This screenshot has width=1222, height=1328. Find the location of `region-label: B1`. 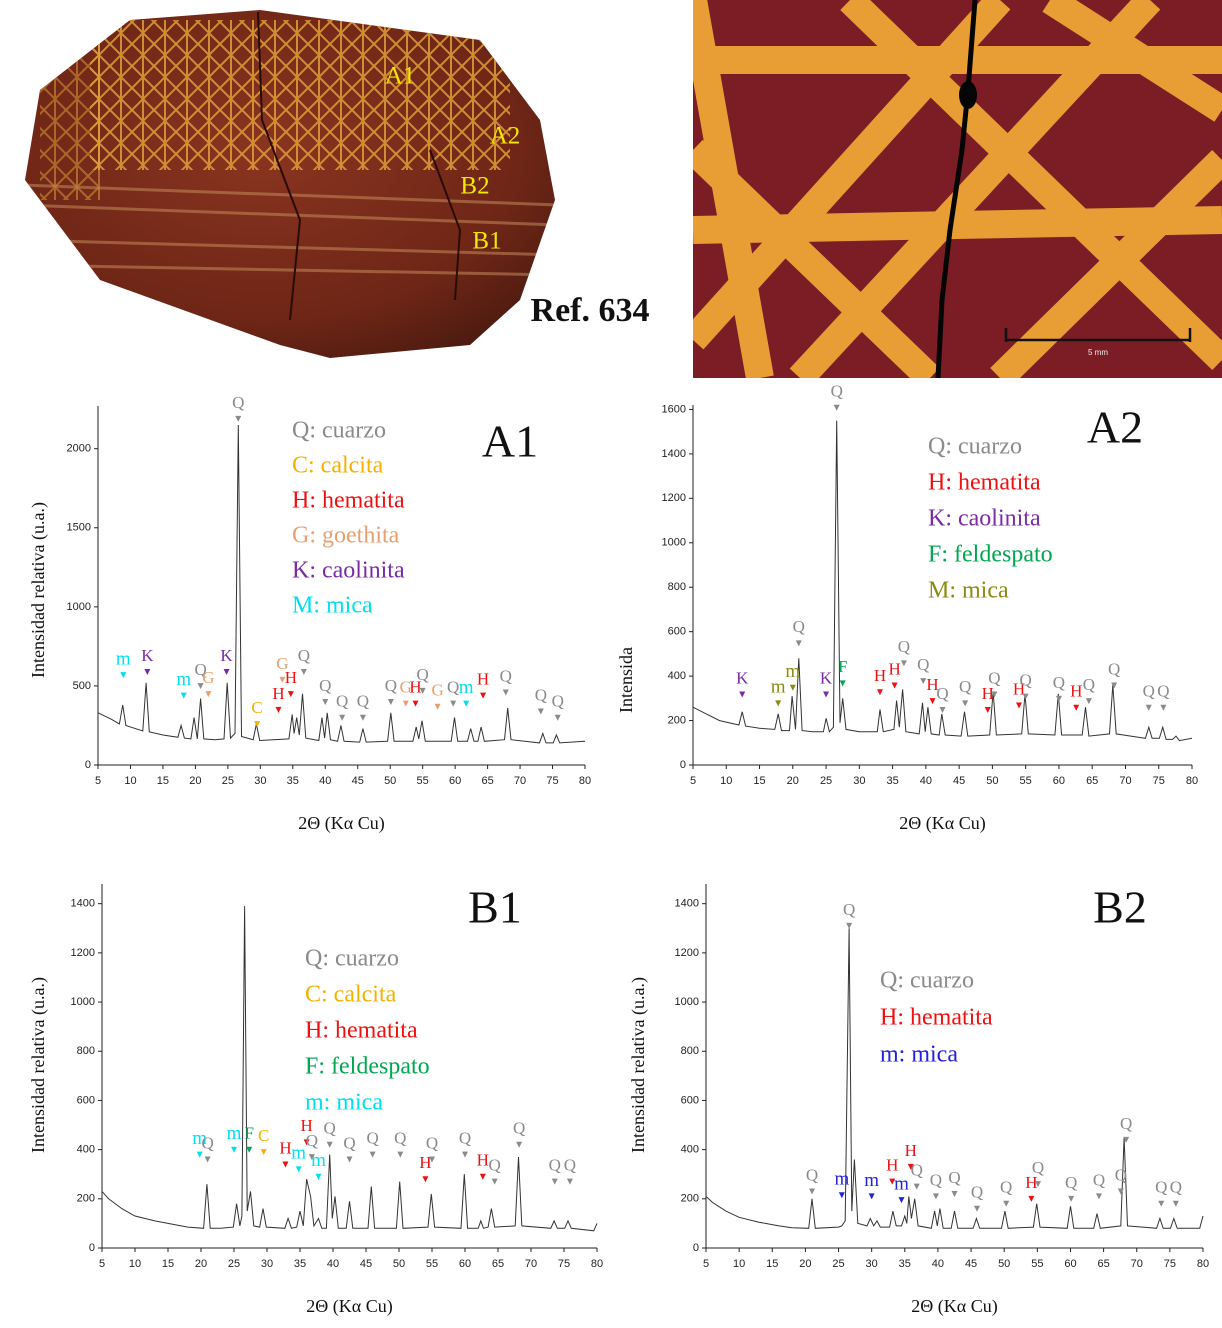

region-label: B1 is located at coordinates (486, 241).